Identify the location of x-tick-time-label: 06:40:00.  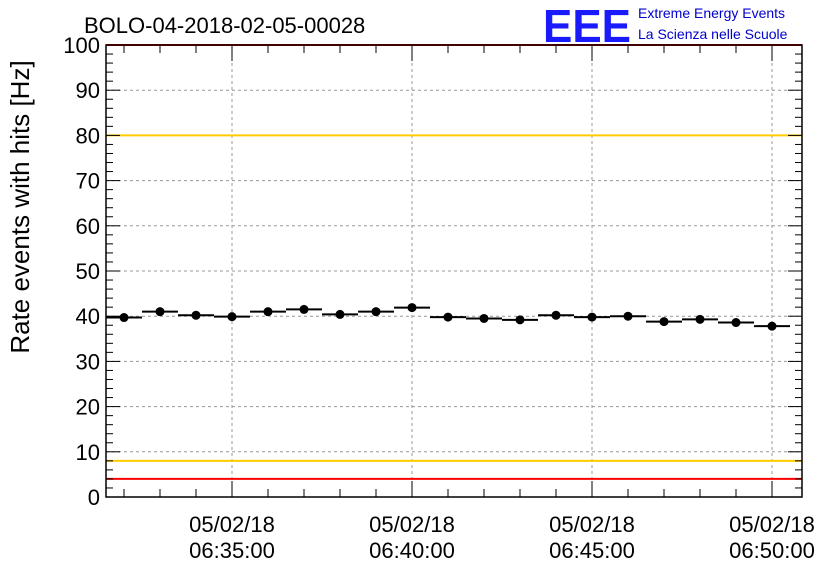
(412, 550).